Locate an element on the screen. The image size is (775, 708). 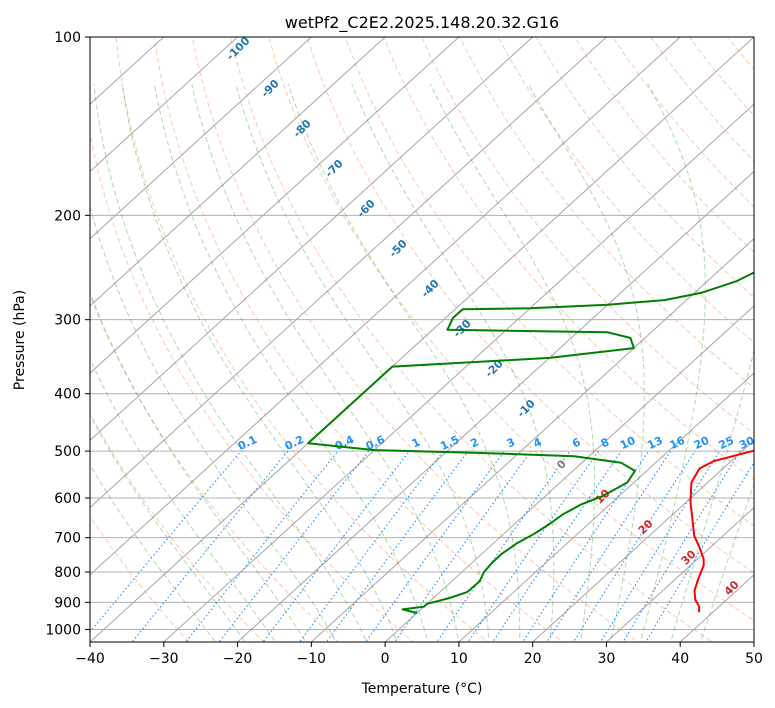
temperature-profile is located at coordinates (721, 531).